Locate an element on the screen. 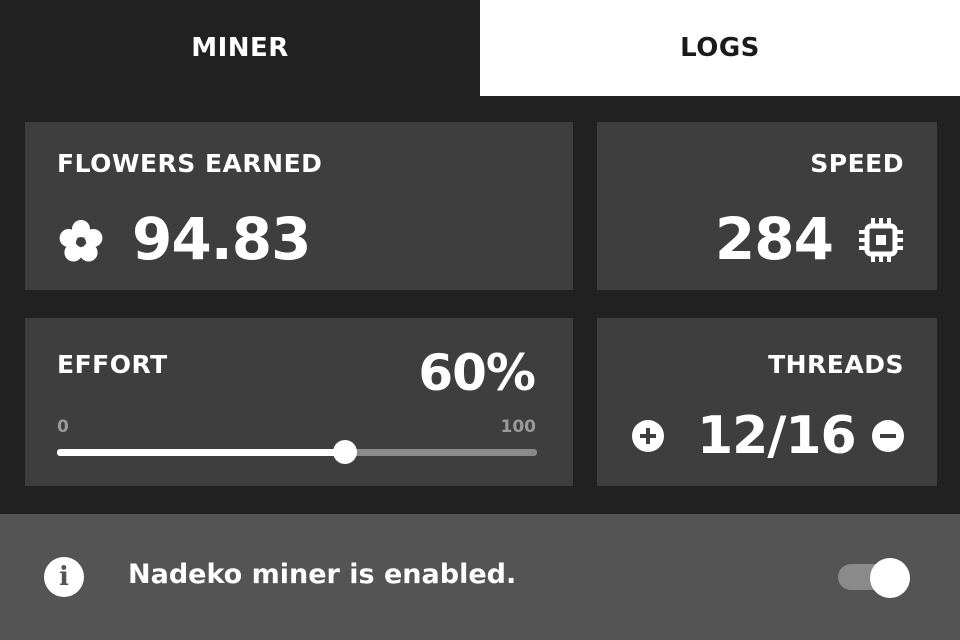 The height and width of the screenshot is (640, 960). threads-card: THREADS 12/16 is located at coordinates (767, 402).